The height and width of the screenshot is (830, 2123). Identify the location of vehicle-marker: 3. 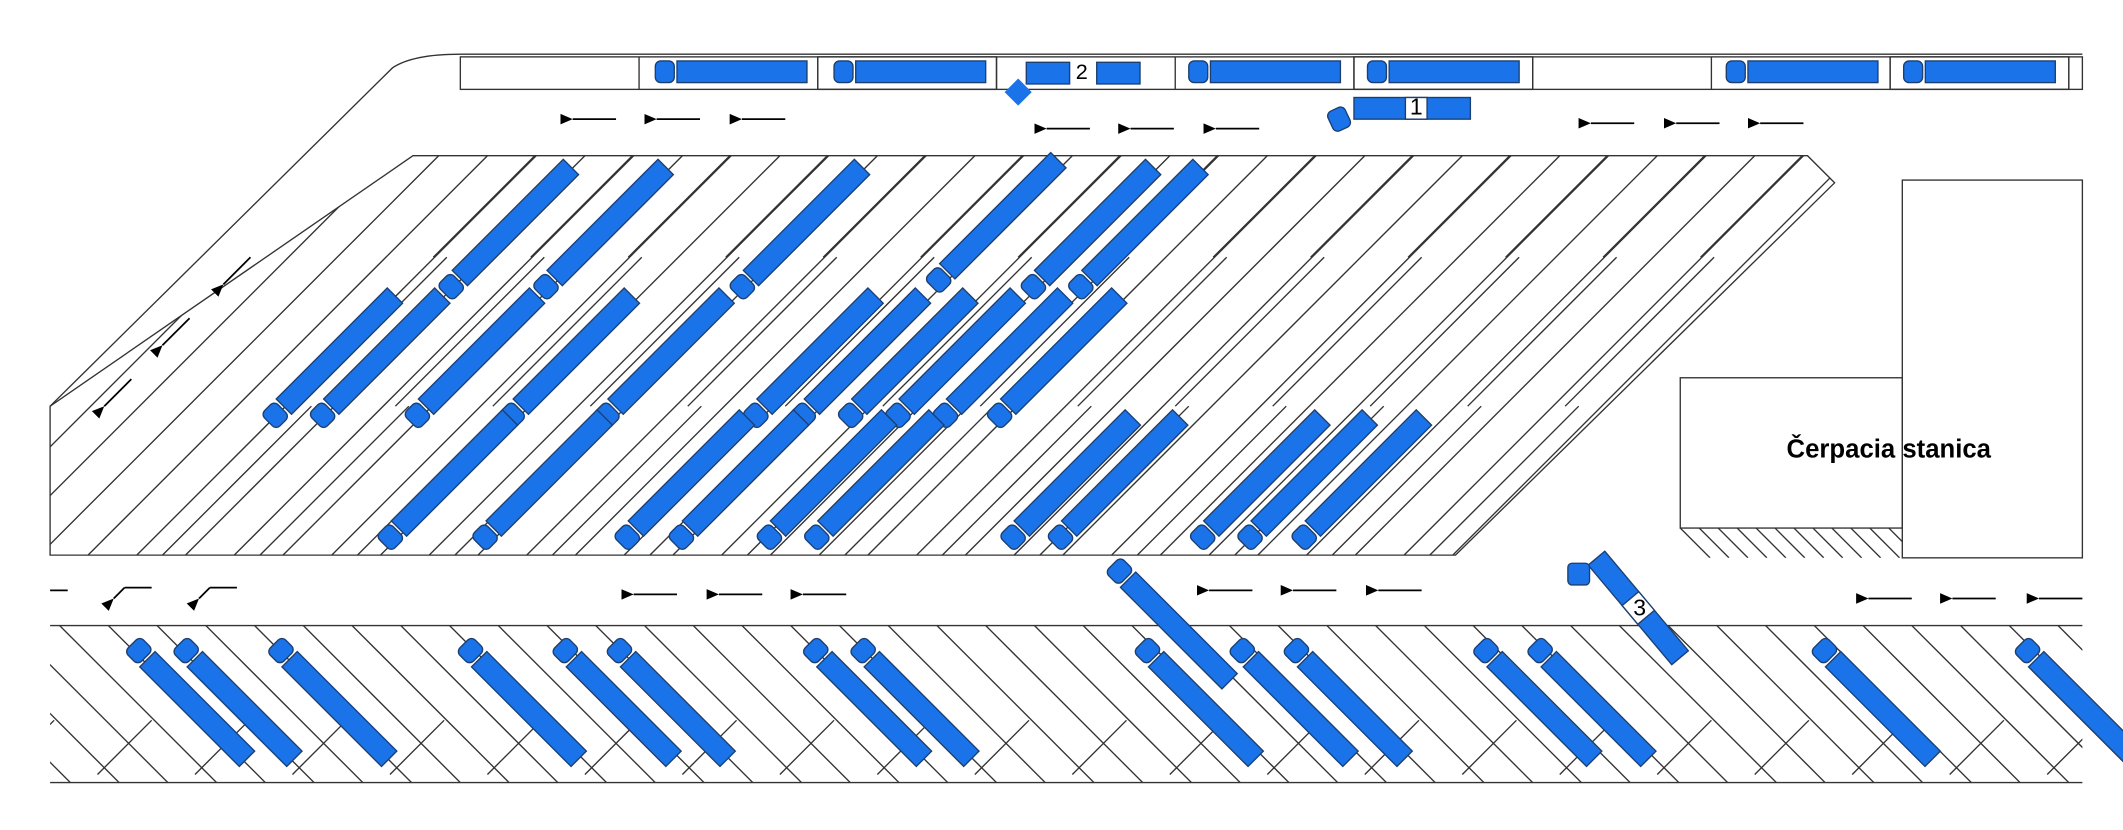
(1639, 607).